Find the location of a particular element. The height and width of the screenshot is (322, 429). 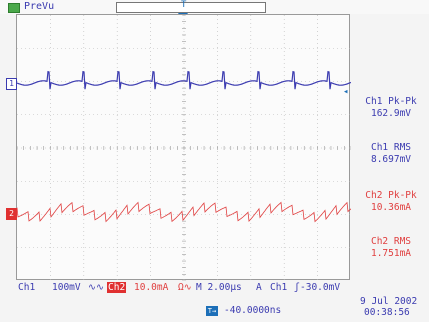

measurement-ch1-rms: Ch1 RMS 8.697mV is located at coordinates (391, 154).